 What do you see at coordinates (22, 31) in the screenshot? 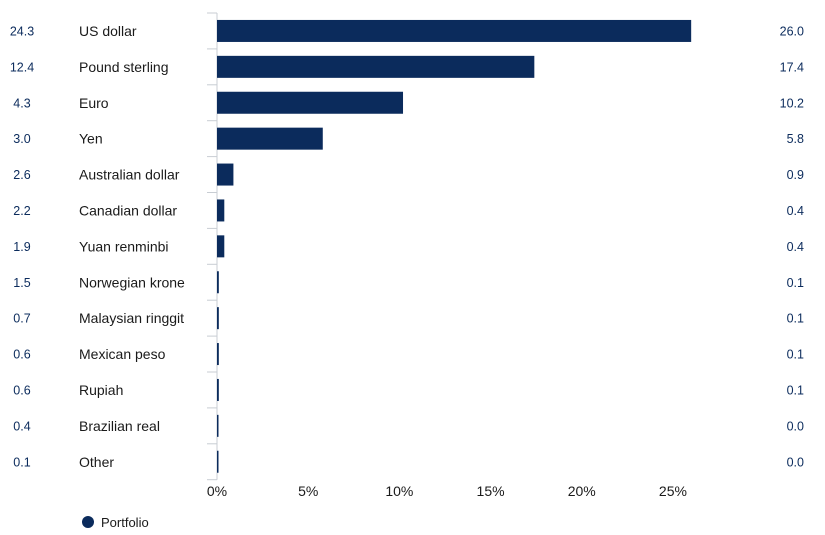
I see `left-value-label: 24.3` at bounding box center [22, 31].